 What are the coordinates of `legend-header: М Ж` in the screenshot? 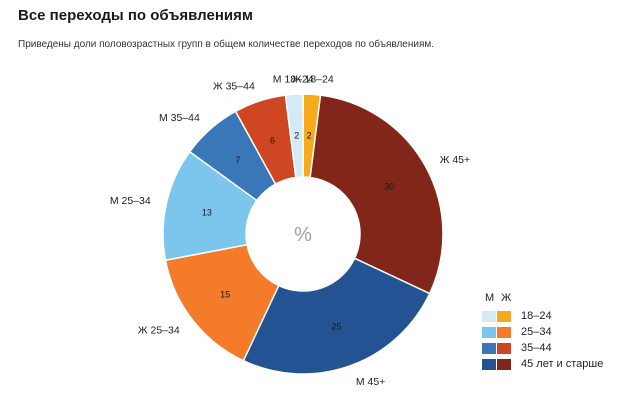 It's located at (544, 298).